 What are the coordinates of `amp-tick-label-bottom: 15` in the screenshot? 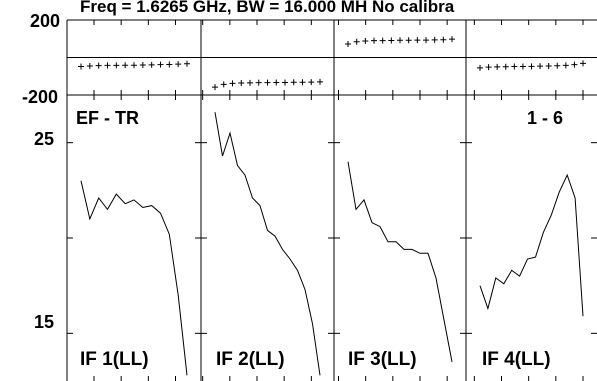 It's located at (44, 322).